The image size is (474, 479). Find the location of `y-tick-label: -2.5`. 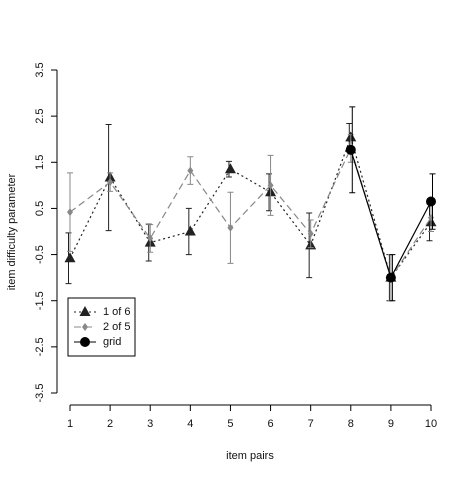

y-tick-label: -2.5 is located at coordinates (40, 346).